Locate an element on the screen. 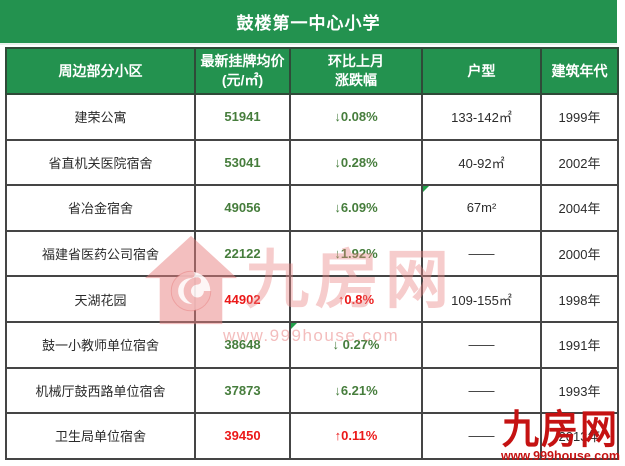 This screenshot has height=466, width=625. cell-price: 49056 is located at coordinates (242, 208).